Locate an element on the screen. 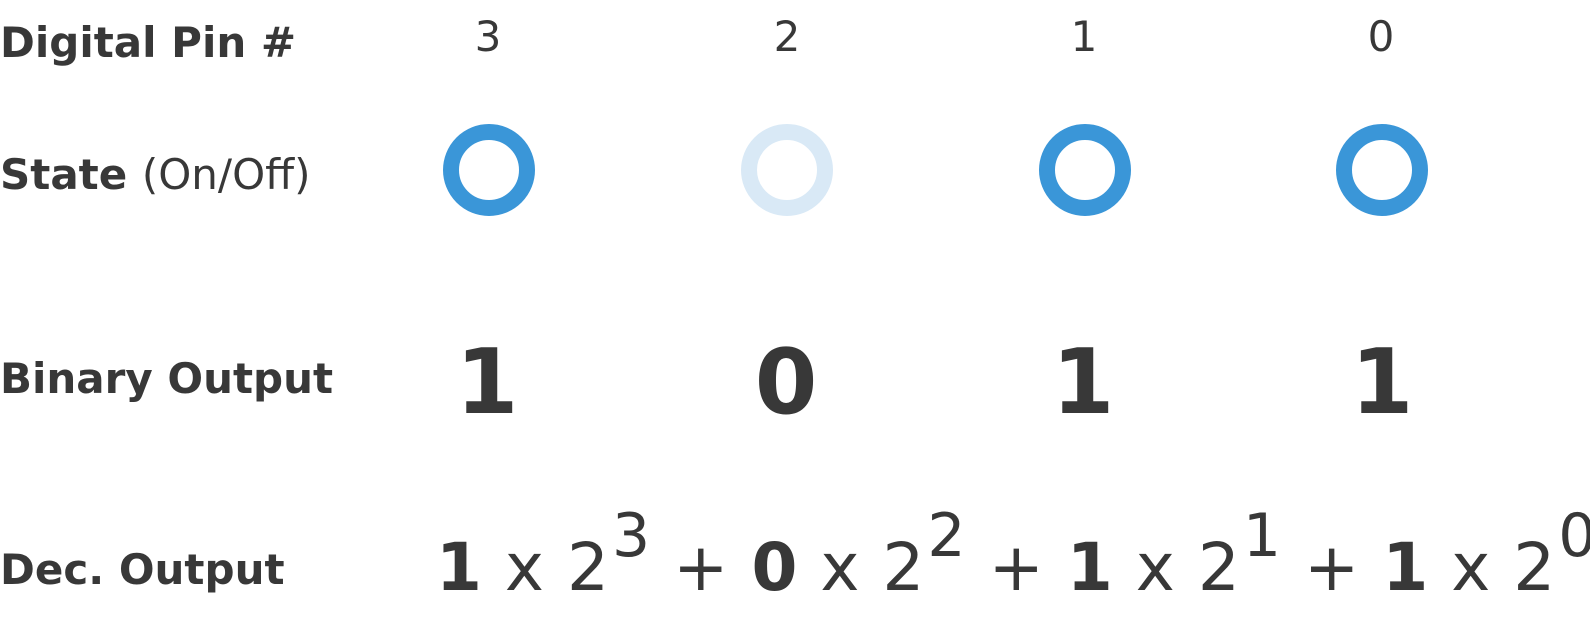  decimal-output-label: Dec. Output is located at coordinates (142, 569).